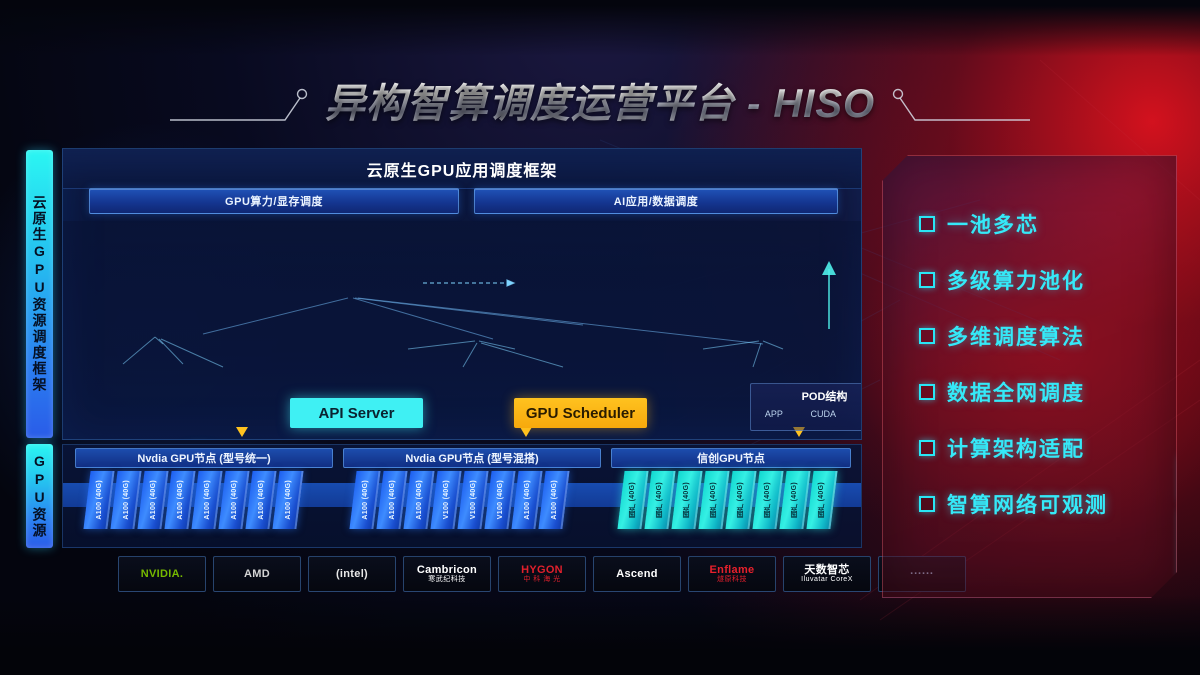 This screenshot has width=1200, height=675. What do you see at coordinates (827, 570) in the screenshot?
I see `vendor-logo-name: 天数智芯` at bounding box center [827, 570].